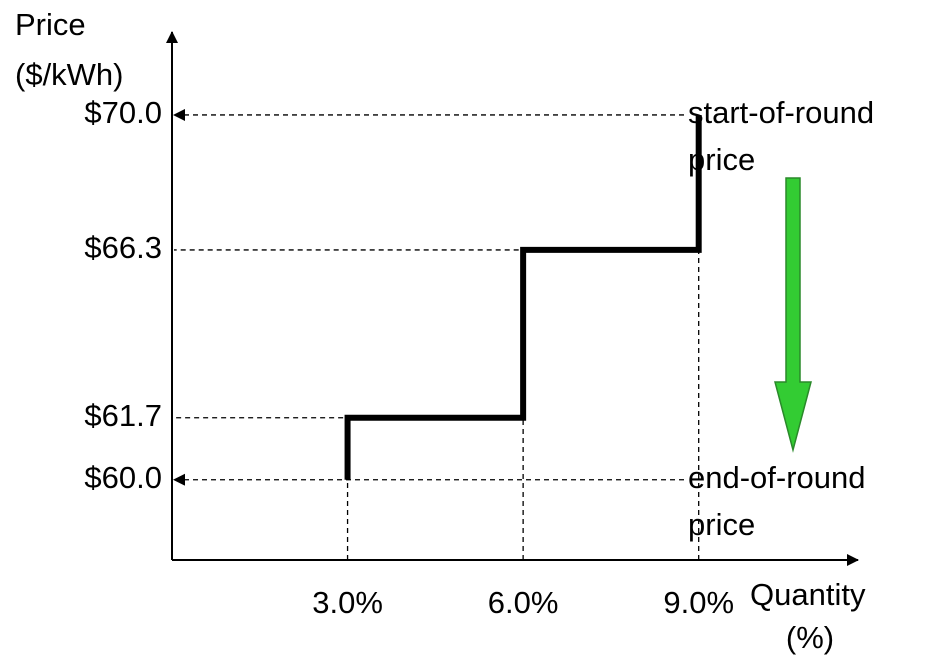 Image resolution: width=947 pixels, height=667 pixels. Describe the element at coordinates (781, 112) in the screenshot. I see `annotation: start-of-round` at that location.